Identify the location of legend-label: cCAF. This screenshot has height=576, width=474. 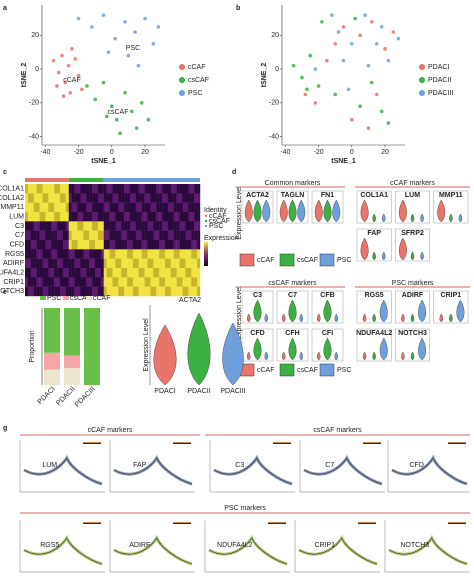
(266, 370).